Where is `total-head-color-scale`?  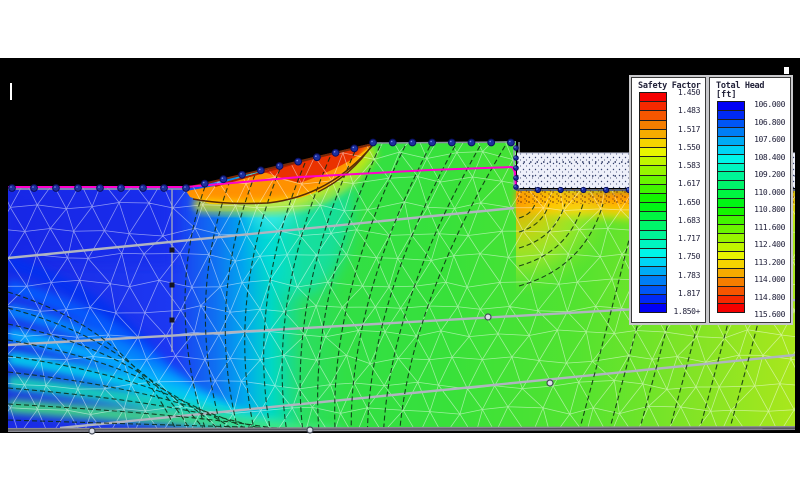
total-head-color-scale is located at coordinates (731, 207).